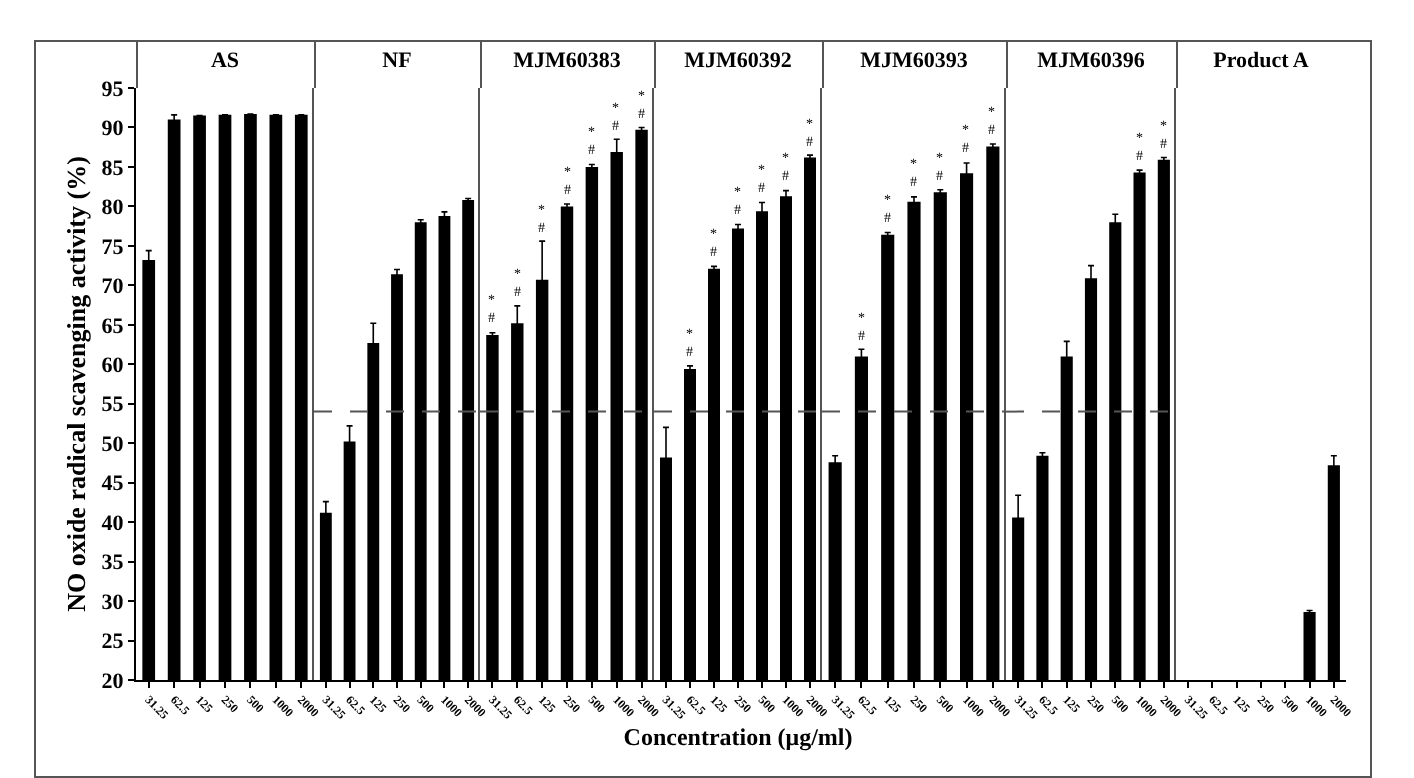 This screenshot has height=778, width=1414. I want to click on y-tick-label: 20, so click(113, 681).